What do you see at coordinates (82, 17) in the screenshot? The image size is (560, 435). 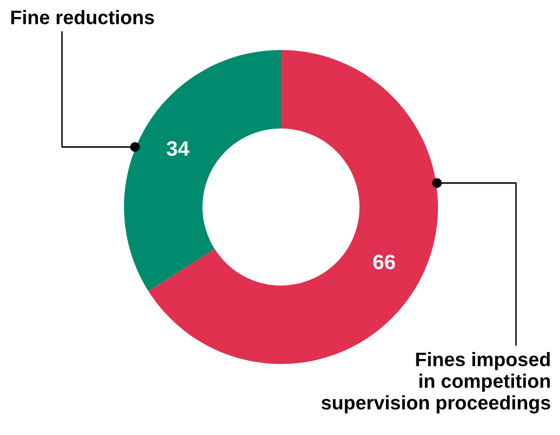 I see `slice-label: Fine reductions` at bounding box center [82, 17].